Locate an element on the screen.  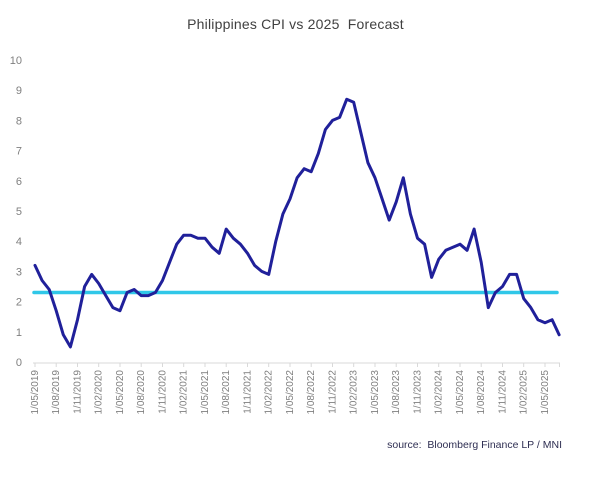
y-axis-labels: 0 1 2 3 4 5 6 7 8 9 10 is located at coordinates (16, 212).